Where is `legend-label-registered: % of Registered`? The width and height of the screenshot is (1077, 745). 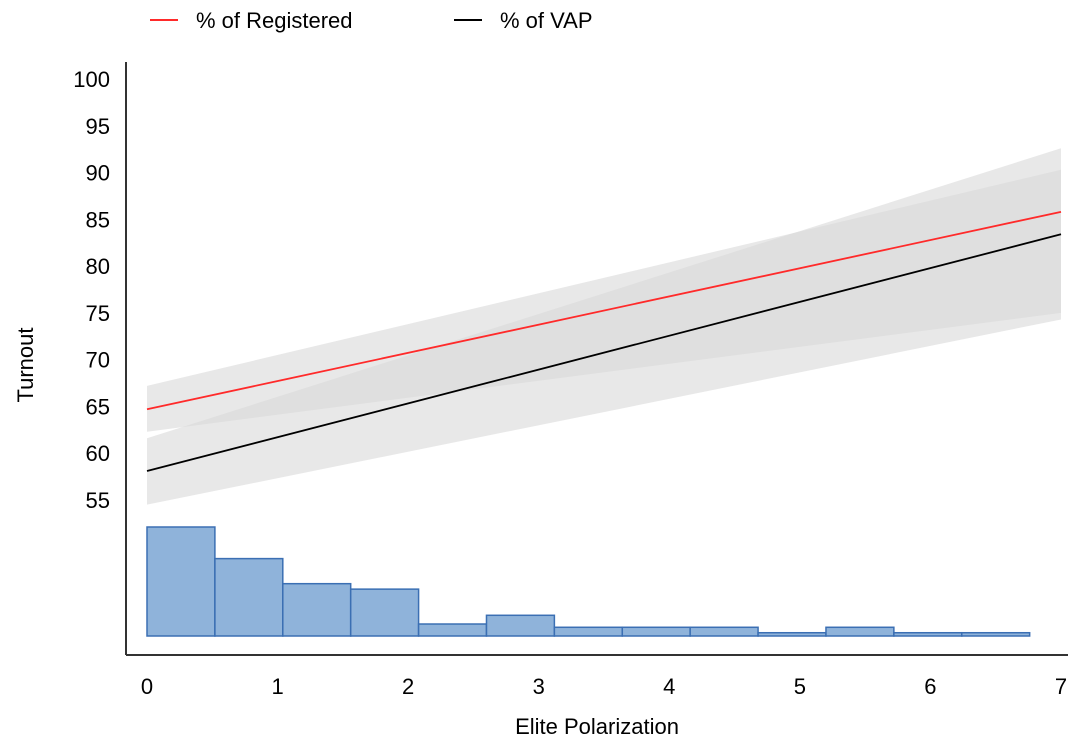
legend-label-registered: % of Registered is located at coordinates (274, 20).